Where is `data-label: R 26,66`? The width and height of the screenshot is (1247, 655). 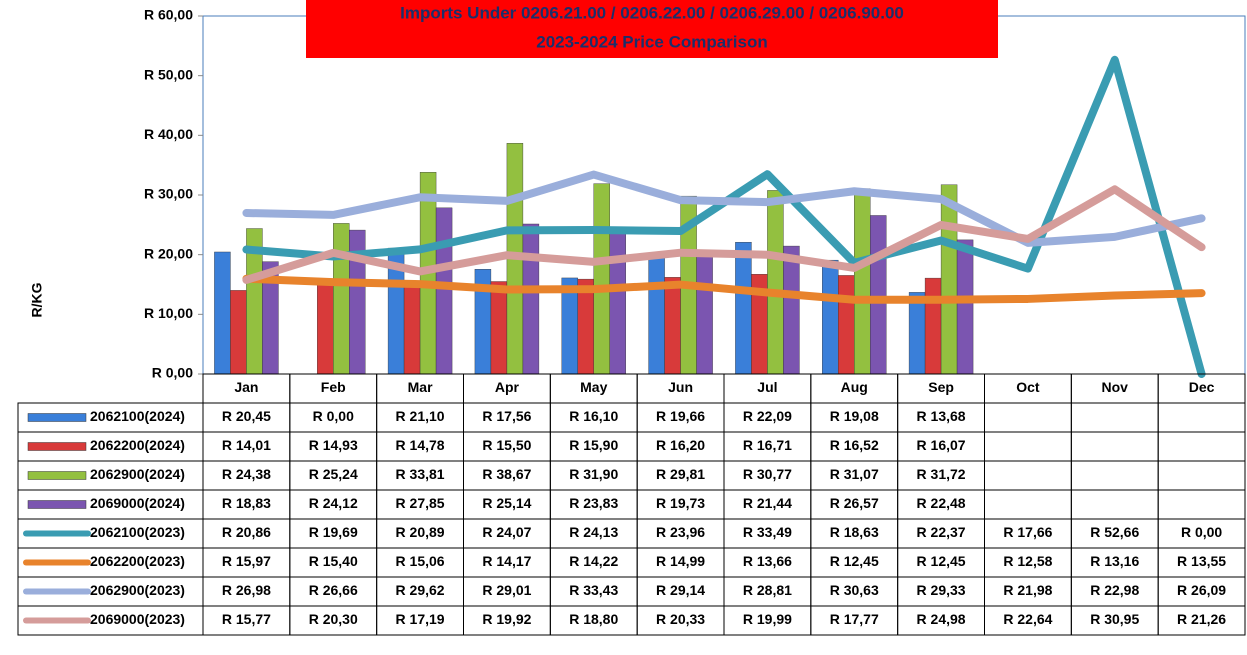
data-label: R 26,66 is located at coordinates (333, 590).